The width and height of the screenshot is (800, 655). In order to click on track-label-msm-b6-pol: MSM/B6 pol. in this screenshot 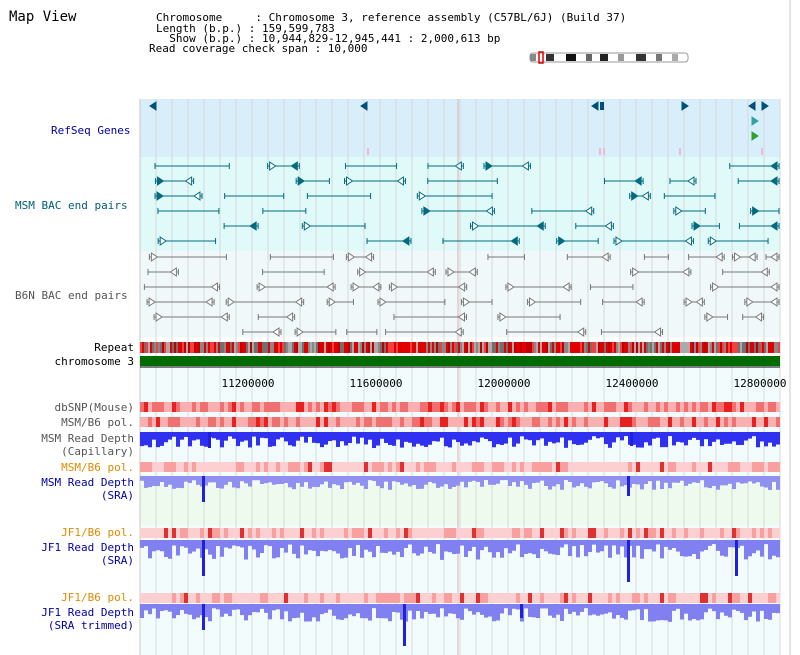, I will do `click(97, 422)`.